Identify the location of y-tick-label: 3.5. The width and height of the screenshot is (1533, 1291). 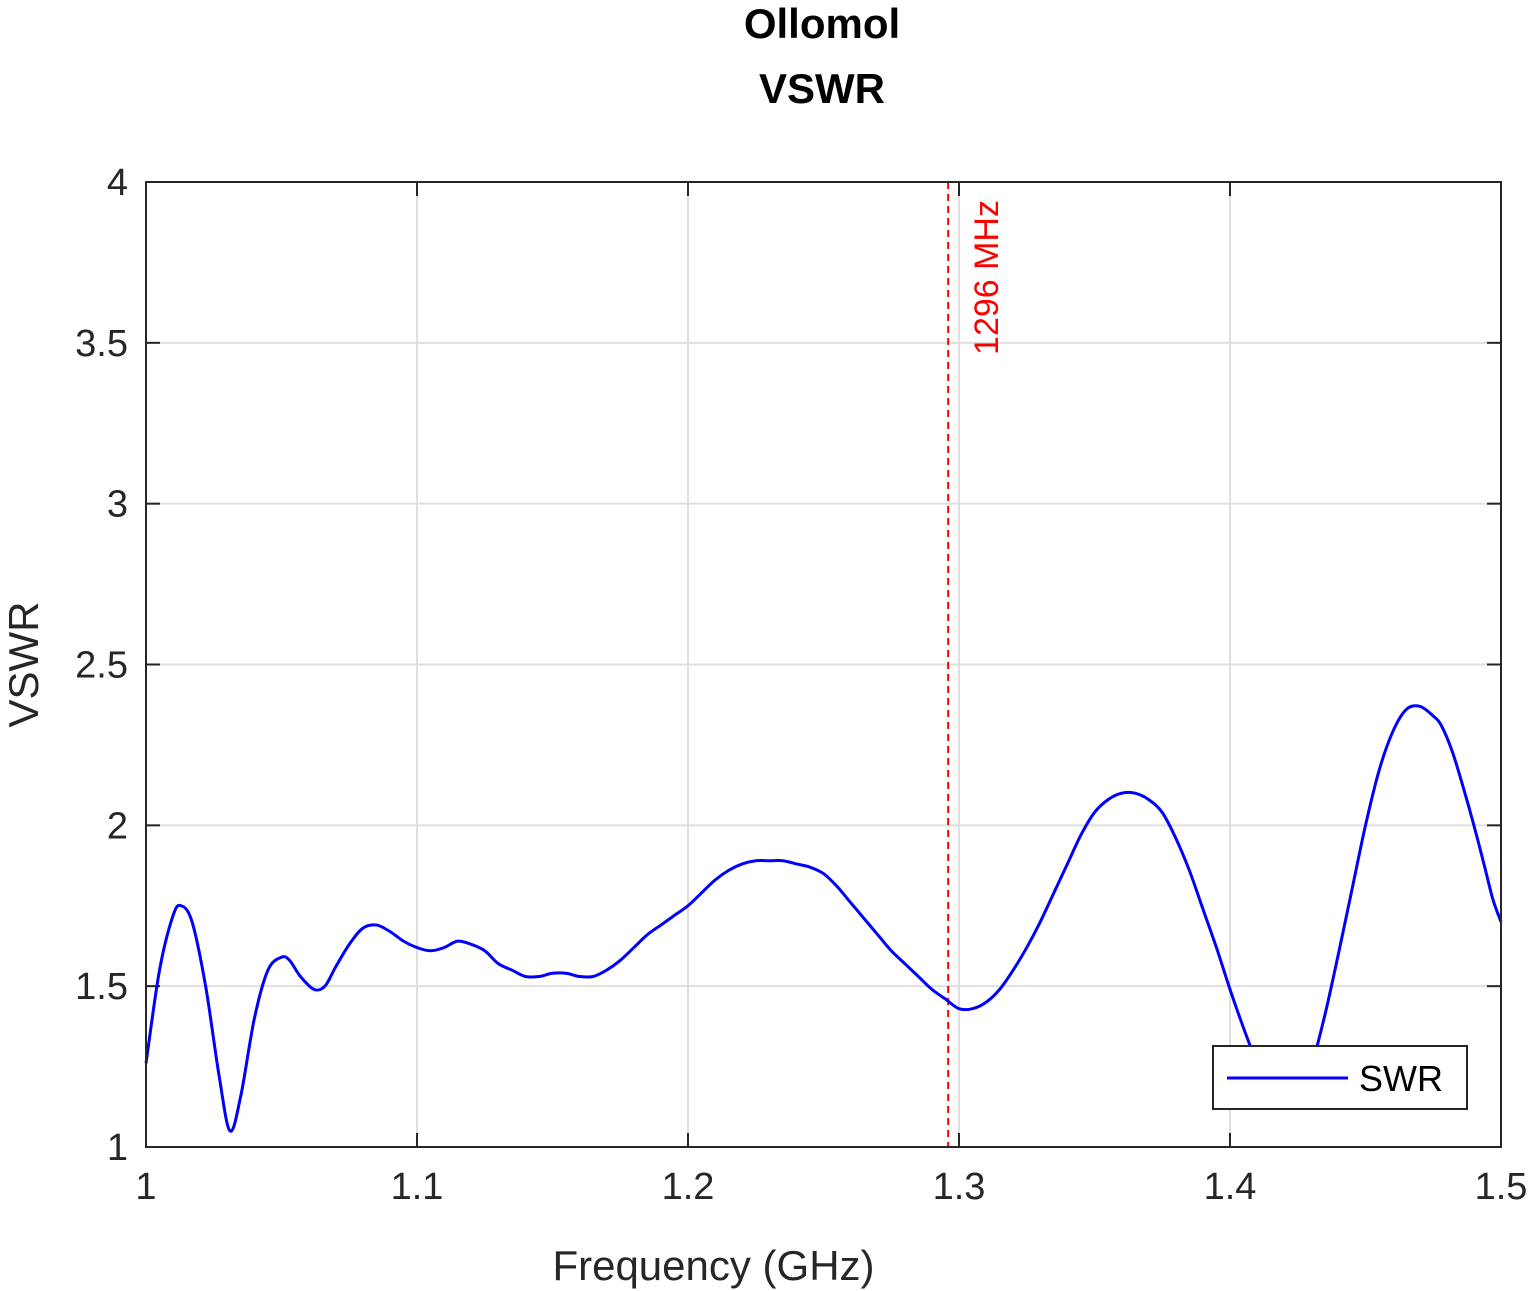
(101, 344).